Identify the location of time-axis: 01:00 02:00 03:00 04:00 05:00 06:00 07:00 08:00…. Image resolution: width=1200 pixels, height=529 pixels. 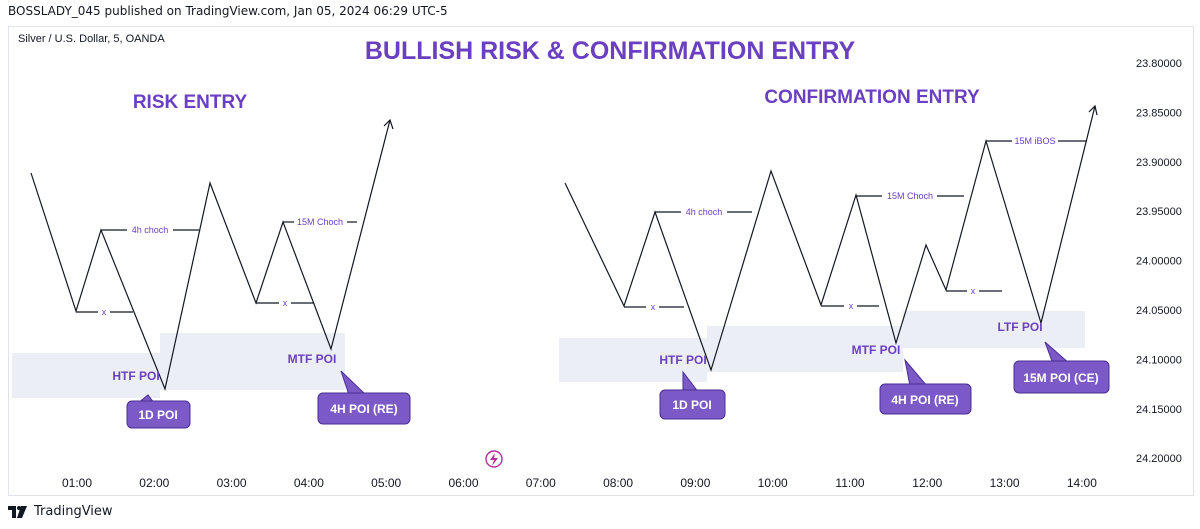
(579, 483).